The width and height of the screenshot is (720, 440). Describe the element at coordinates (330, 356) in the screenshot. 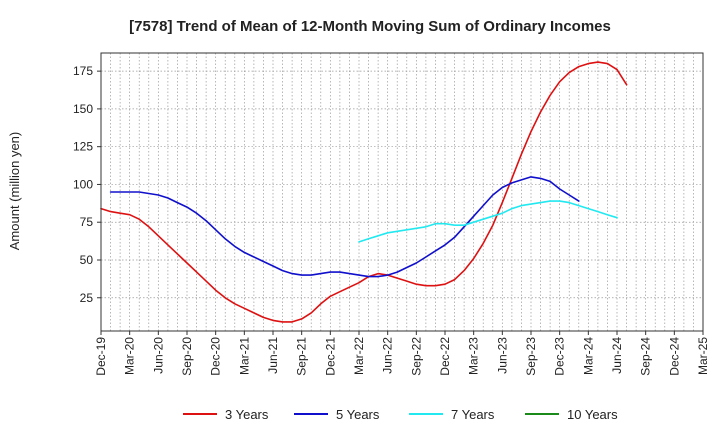

I see `x-tick-label: Dec-21` at that location.